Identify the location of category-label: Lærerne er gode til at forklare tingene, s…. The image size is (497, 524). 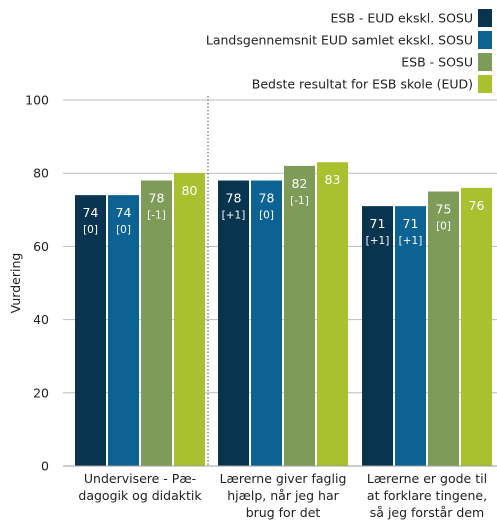
(427, 495).